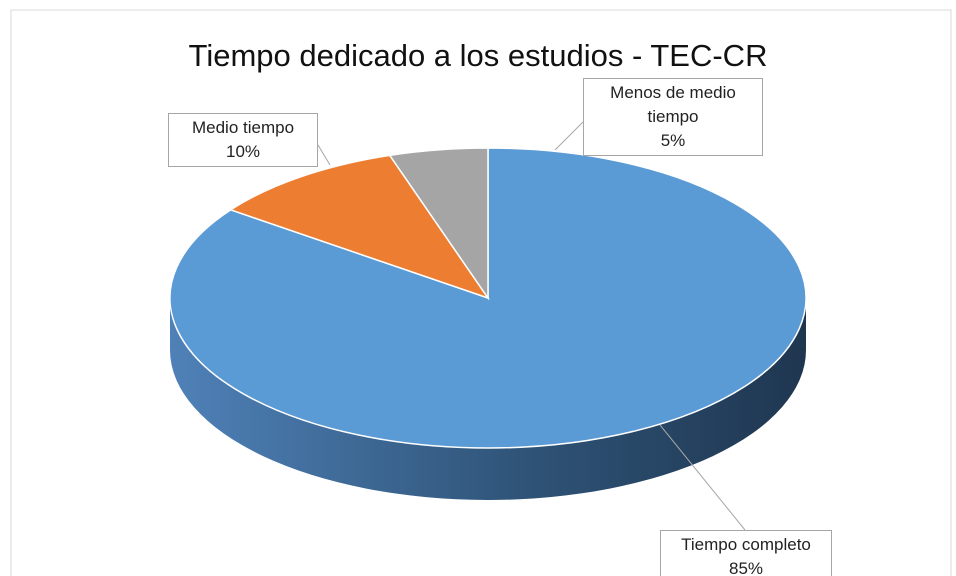 The height and width of the screenshot is (576, 956). Describe the element at coordinates (243, 151) in the screenshot. I see `label-value: 10%` at that location.